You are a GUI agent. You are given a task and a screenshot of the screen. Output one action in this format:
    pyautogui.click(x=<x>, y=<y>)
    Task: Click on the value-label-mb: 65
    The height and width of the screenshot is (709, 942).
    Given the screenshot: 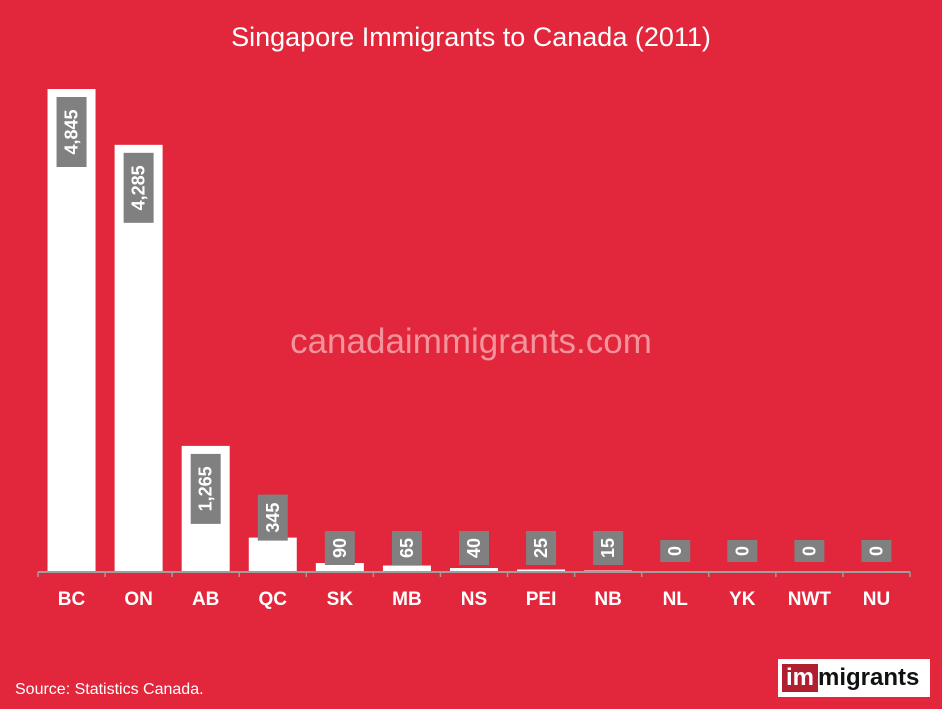 What is the action you would take?
    pyautogui.click(x=406, y=548)
    